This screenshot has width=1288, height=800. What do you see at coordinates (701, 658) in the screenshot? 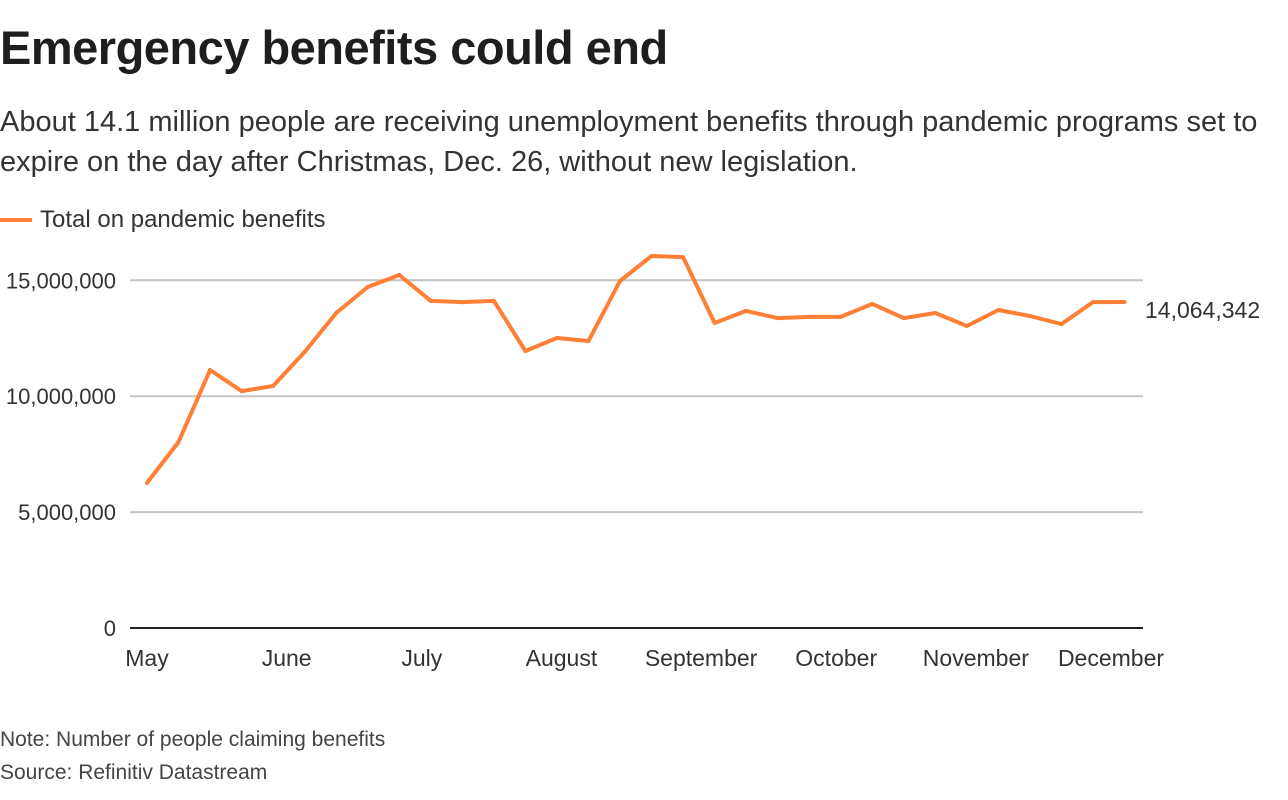
I see `x-tick-label: September` at bounding box center [701, 658].